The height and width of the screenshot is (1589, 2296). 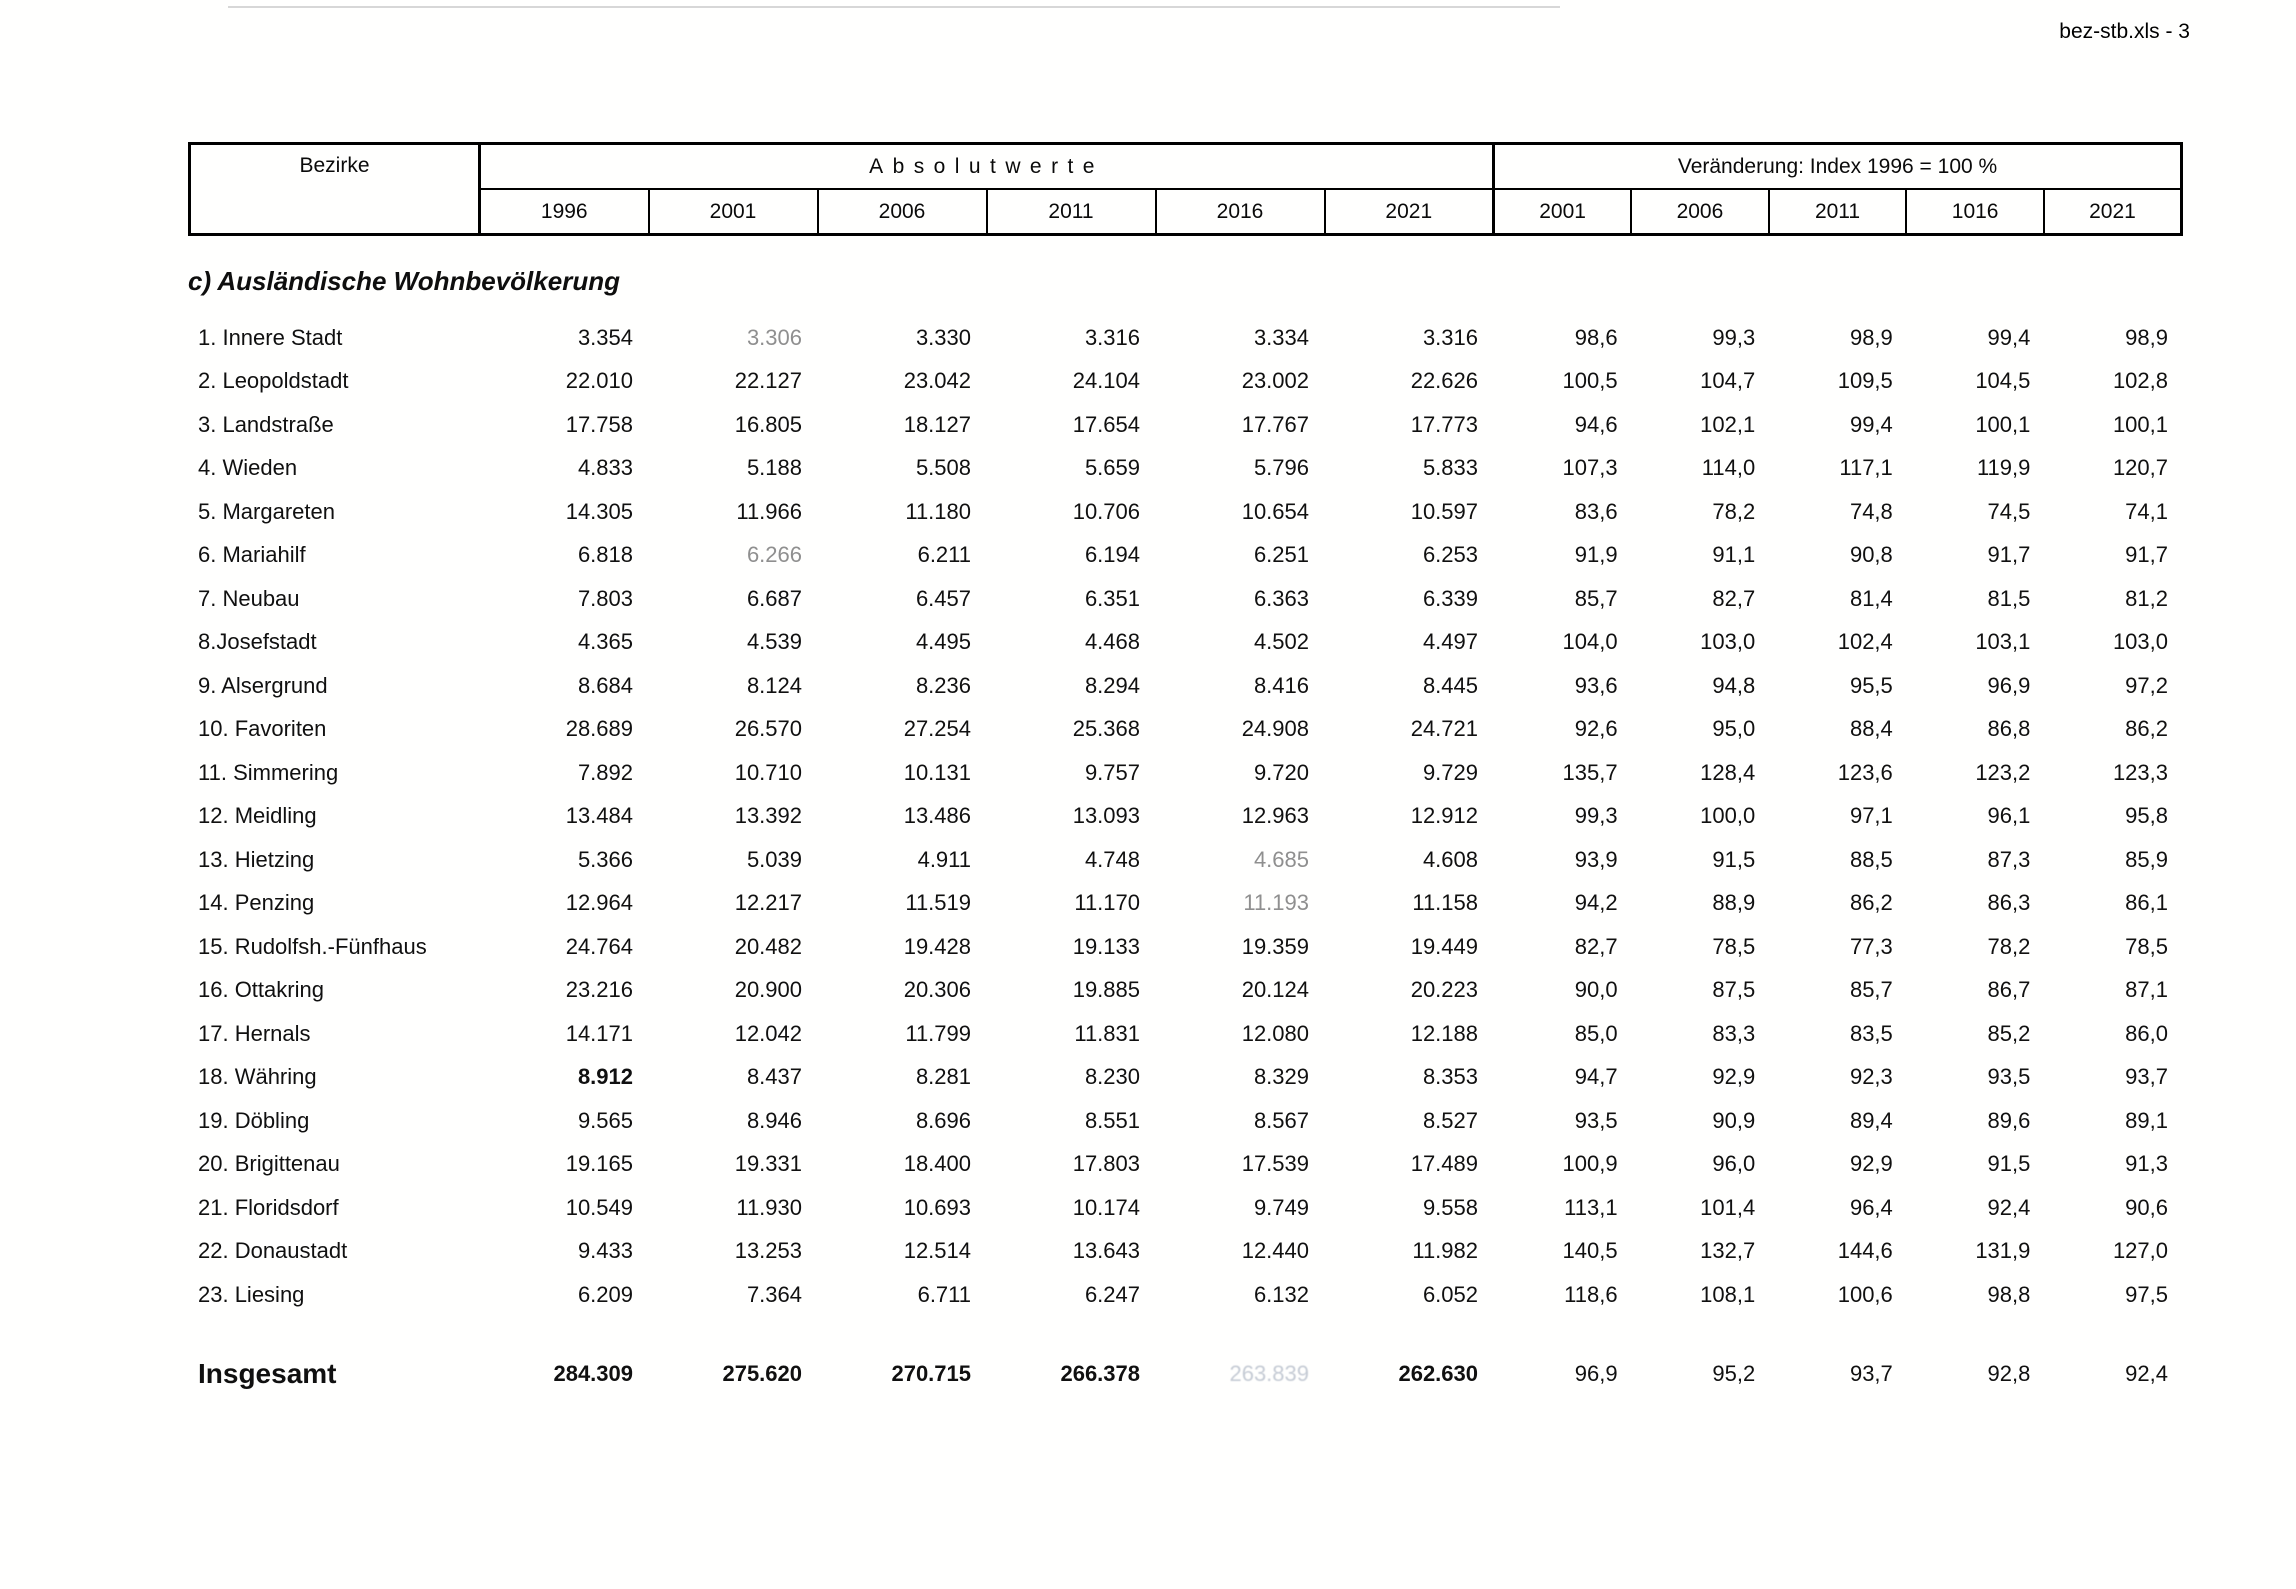 What do you see at coordinates (1563, 212) in the screenshot?
I see `col-header-idx-2001: 2001` at bounding box center [1563, 212].